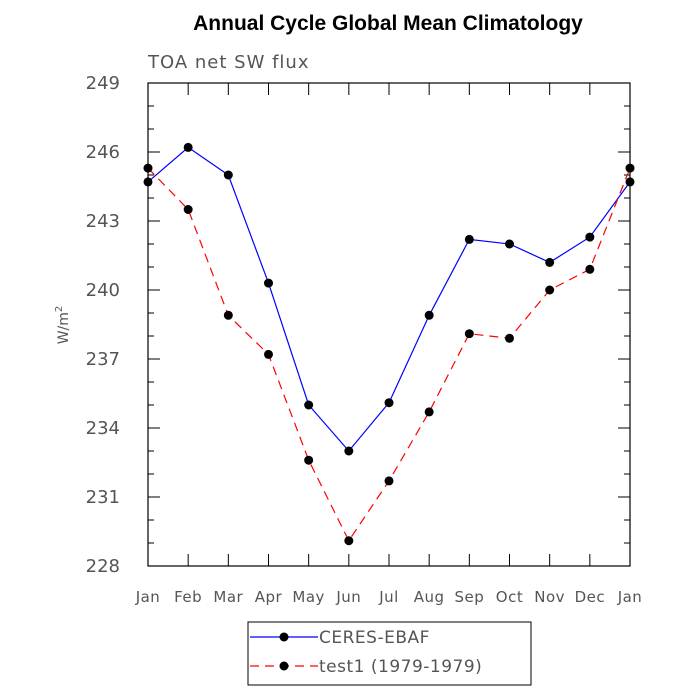 The width and height of the screenshot is (700, 700). What do you see at coordinates (400, 667) in the screenshot?
I see `legend-label-test1: test1 (1979-1979)` at bounding box center [400, 667].